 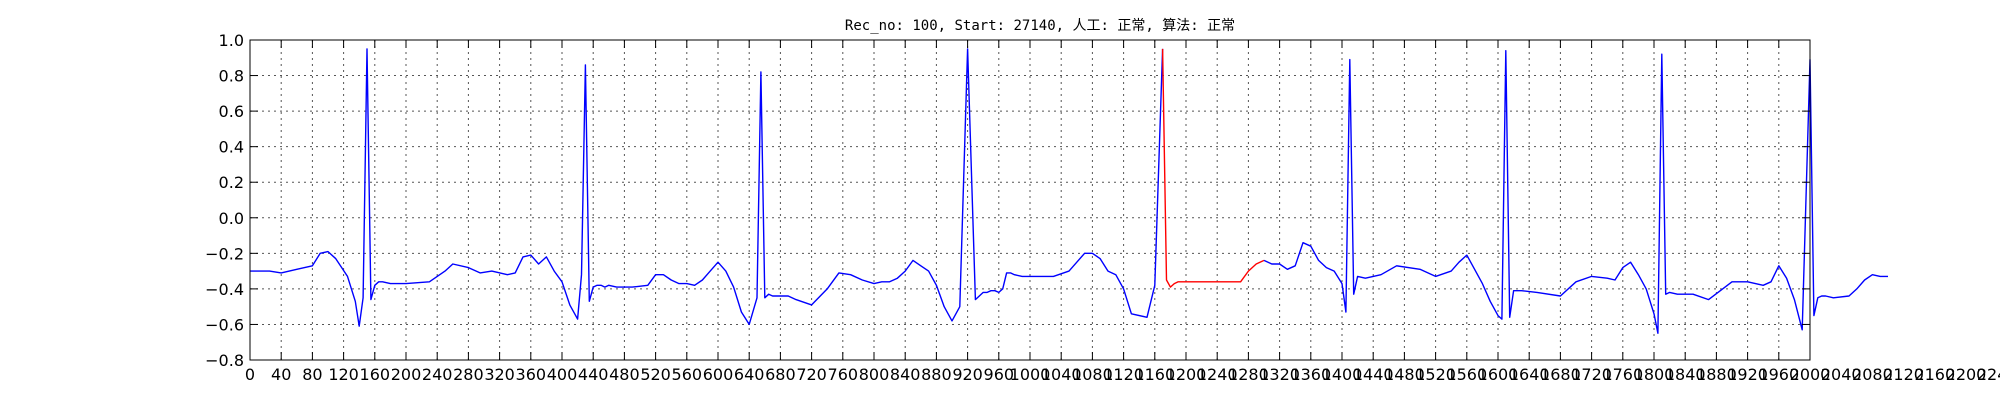 What do you see at coordinates (593, 374) in the screenshot?
I see `x-tick-label: 440` at bounding box center [593, 374].